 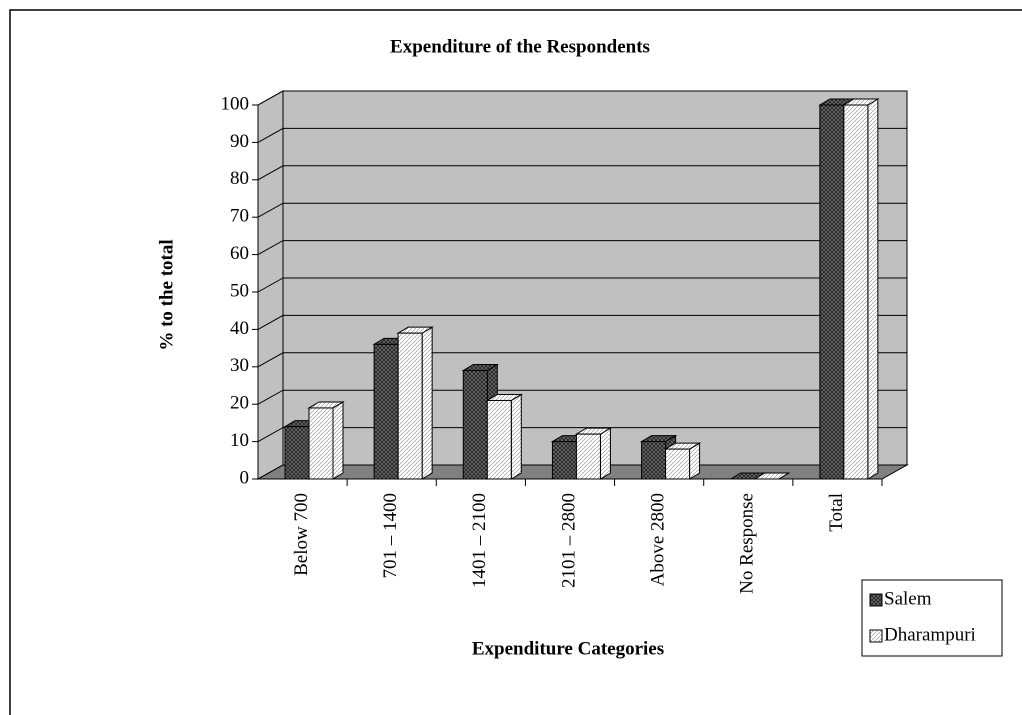 I want to click on y-tick-label: 10, so click(x=239, y=440).